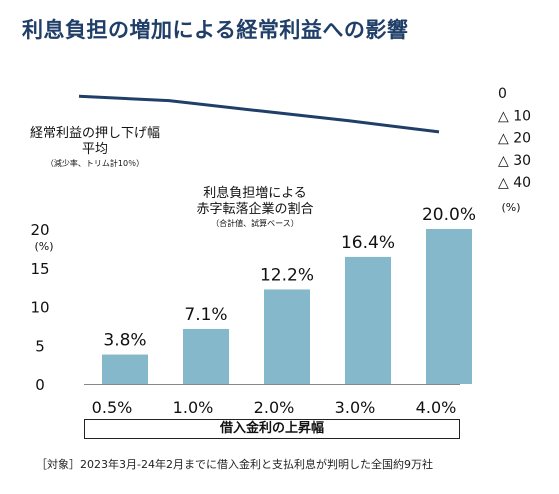  I want to click on line-series, so click(259, 114).